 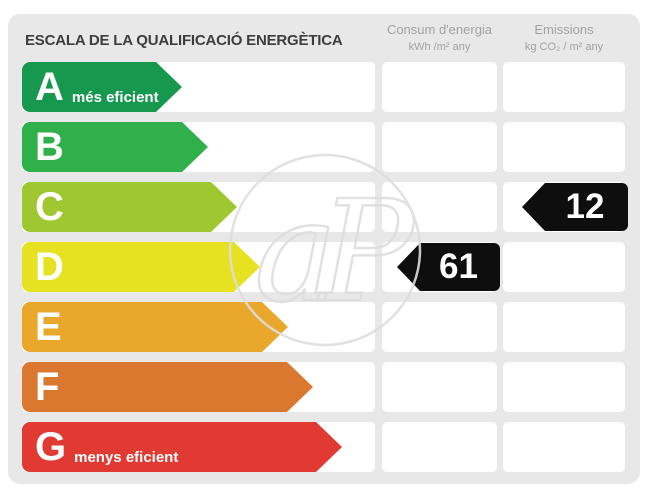 I want to click on watermark-circle, so click(x=325, y=250).